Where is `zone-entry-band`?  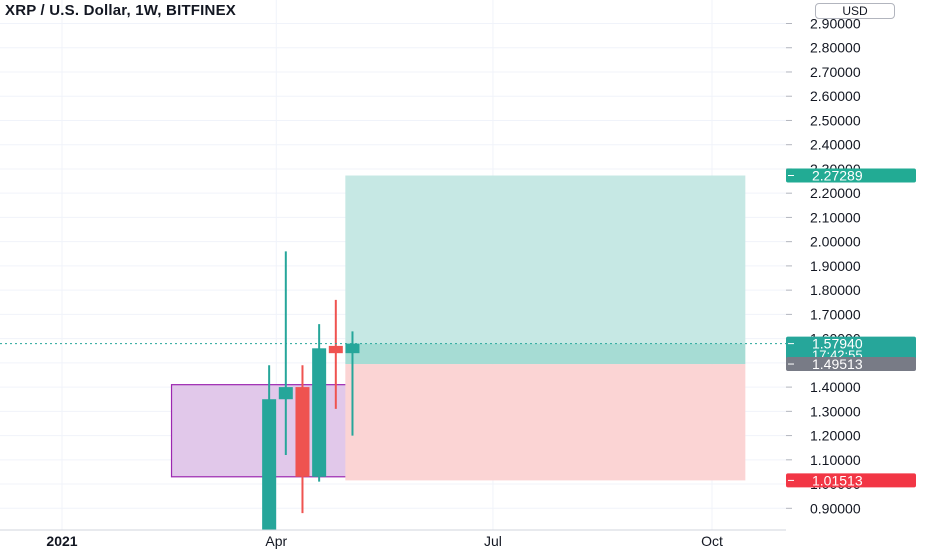
zone-entry-band is located at coordinates (545, 354).